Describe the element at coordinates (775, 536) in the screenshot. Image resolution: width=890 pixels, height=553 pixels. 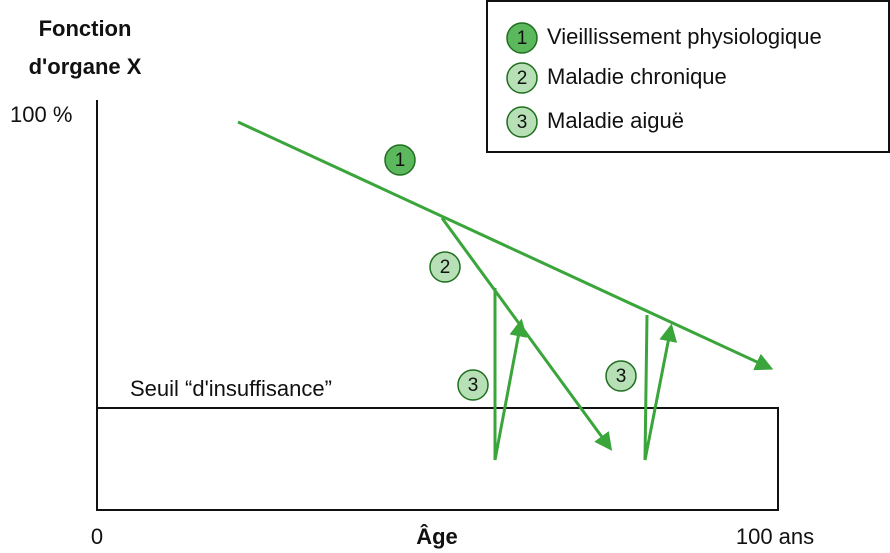
I see `x-max-label: 100 ans` at that location.